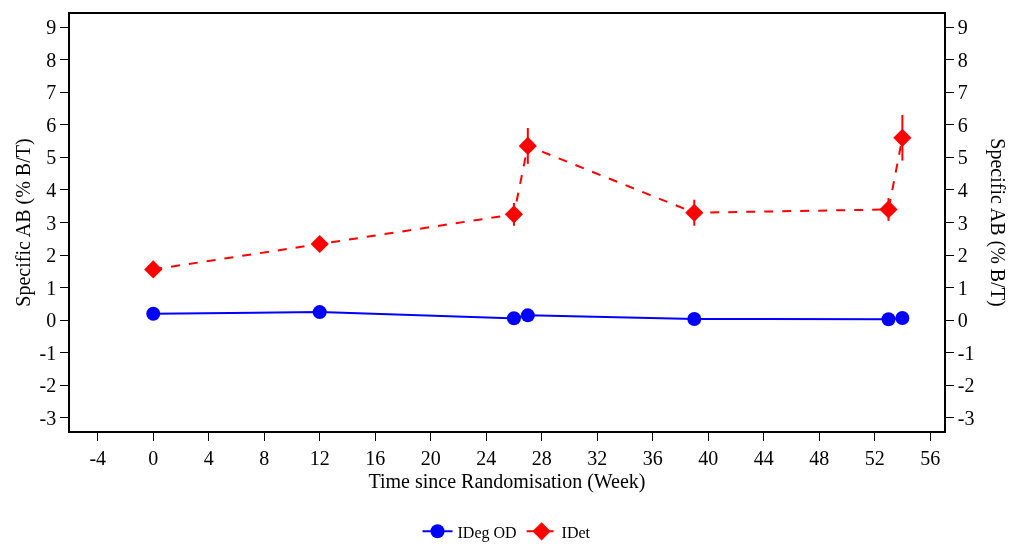  What do you see at coordinates (708, 457) in the screenshot?
I see `x-tick-label: 40` at bounding box center [708, 457].